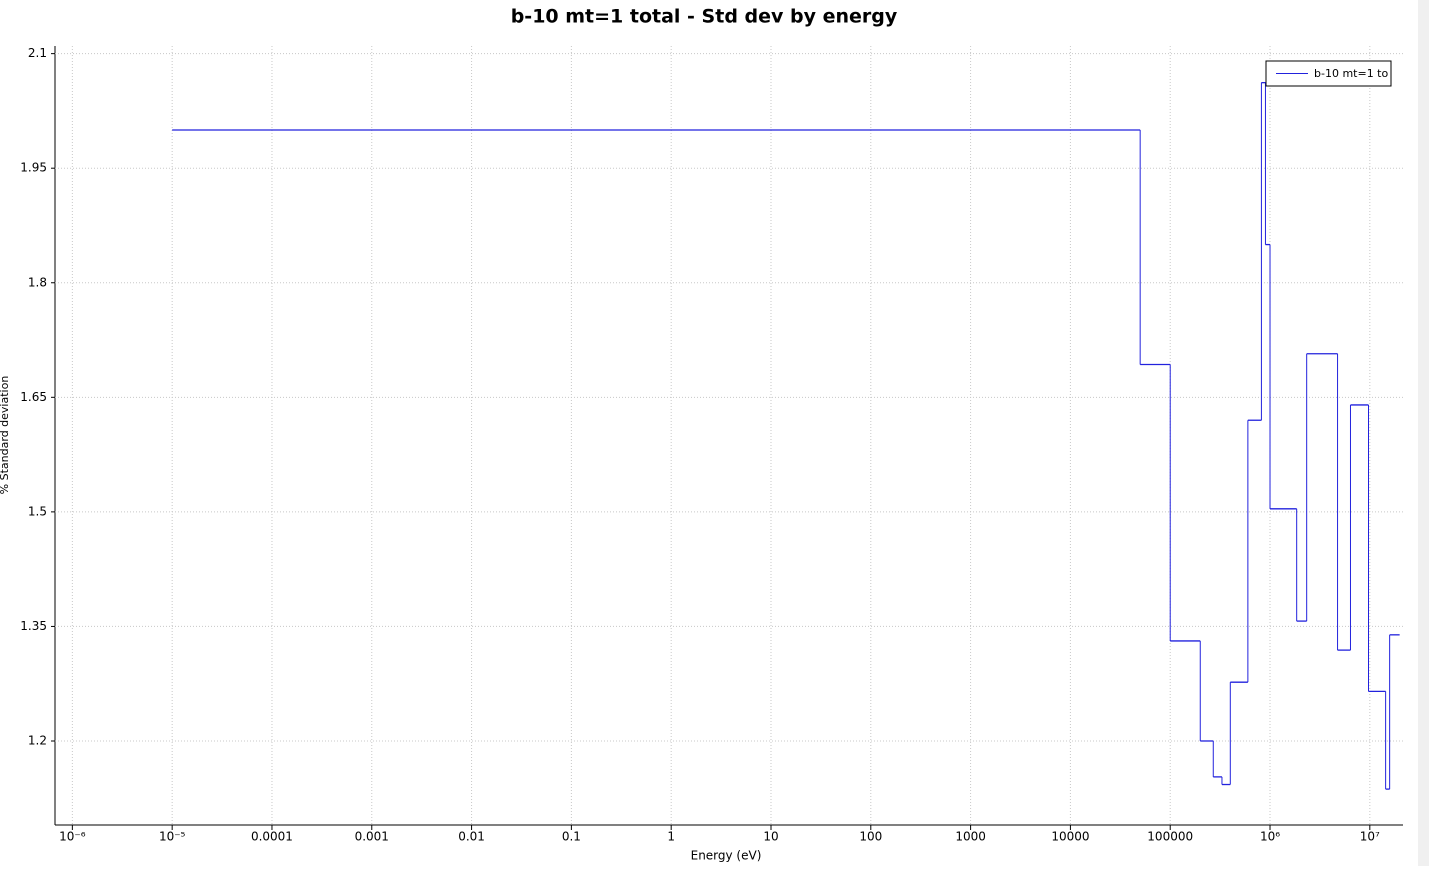 Image resolution: width=1429 pixels, height=870 pixels. Describe the element at coordinates (272, 837) in the screenshot. I see `x-tick-label: 0.0001` at that location.